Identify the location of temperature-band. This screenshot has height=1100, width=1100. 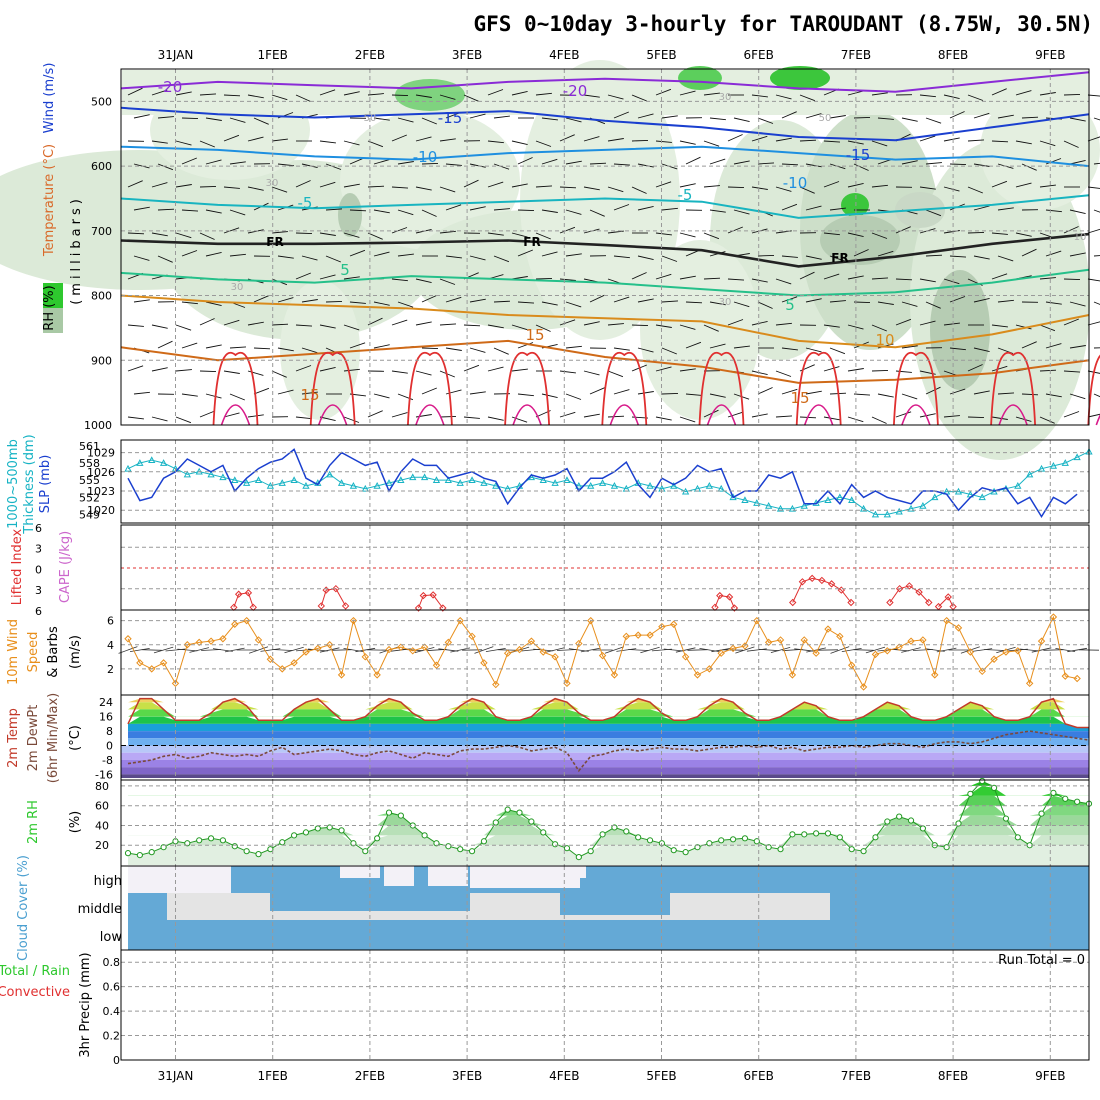
(608, 727).